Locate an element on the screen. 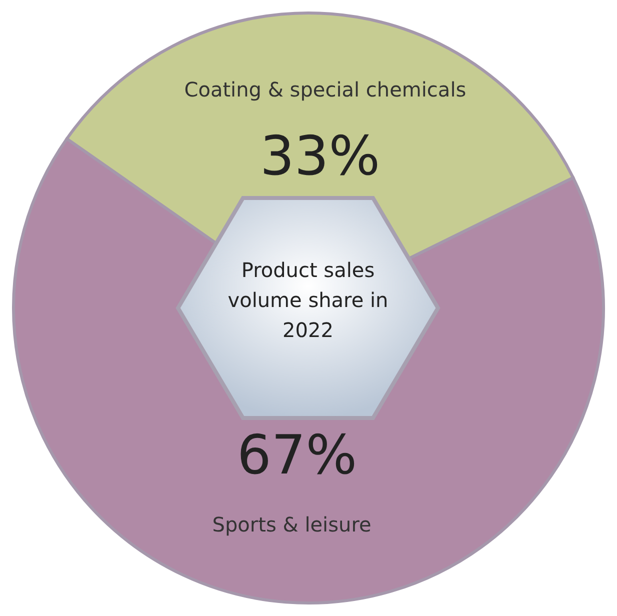  slice-label: Sports & leisure is located at coordinates (292, 524).